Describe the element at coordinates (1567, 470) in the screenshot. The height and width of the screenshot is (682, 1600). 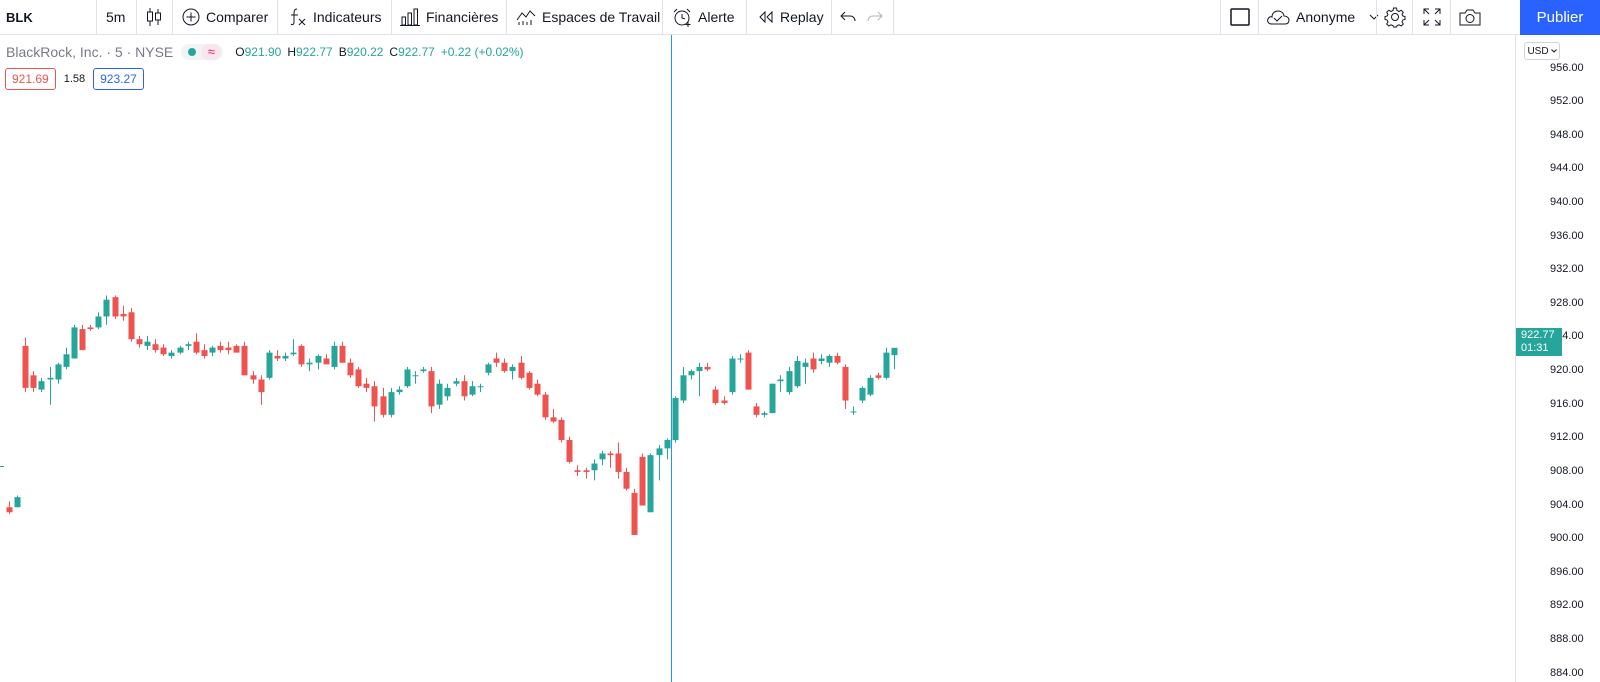
I see `price-tick-label: 908.00` at that location.